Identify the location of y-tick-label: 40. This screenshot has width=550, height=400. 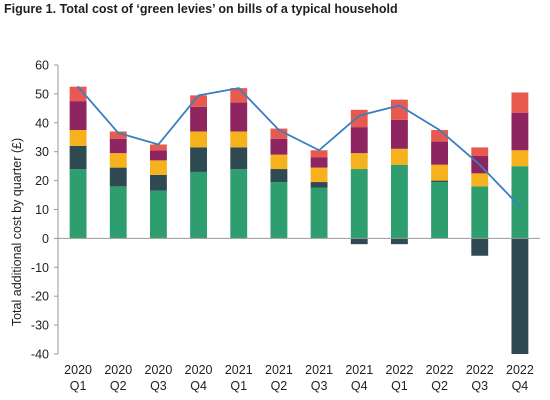
(42, 123).